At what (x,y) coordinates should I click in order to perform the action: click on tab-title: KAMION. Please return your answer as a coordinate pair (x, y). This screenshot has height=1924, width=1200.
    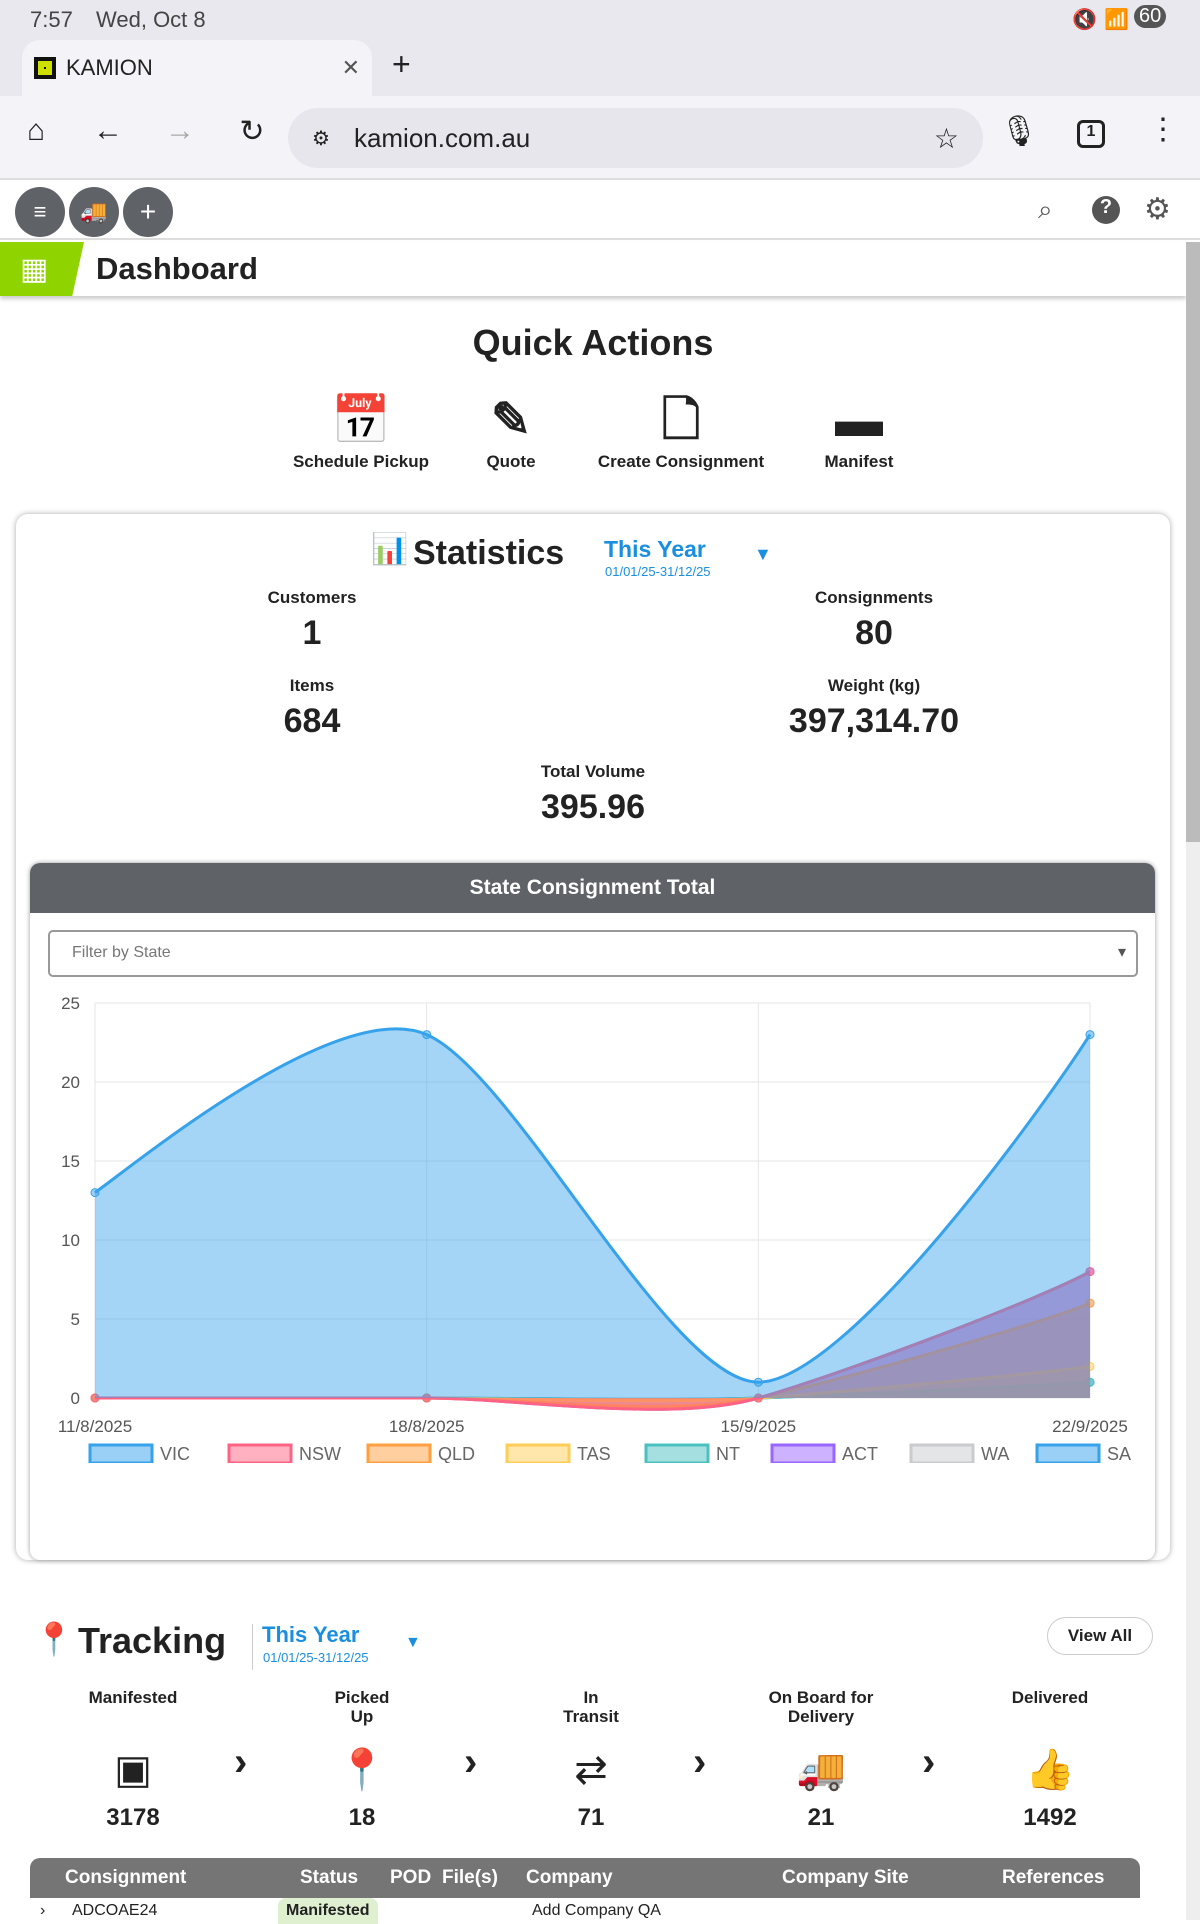
    Looking at the image, I should click on (109, 67).